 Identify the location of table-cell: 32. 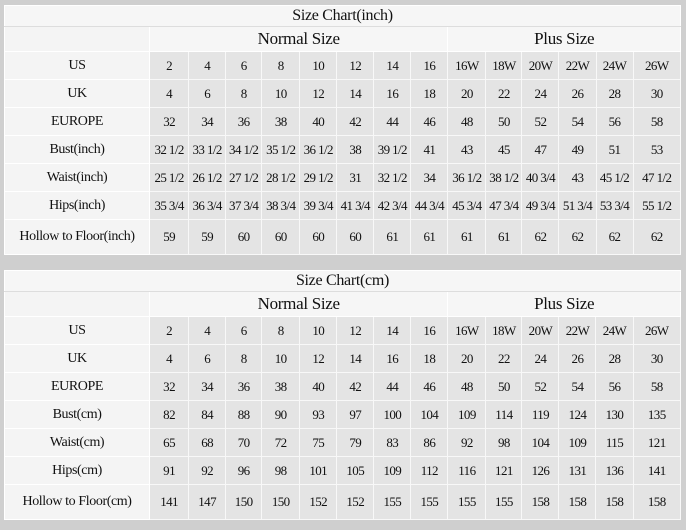
(169, 121).